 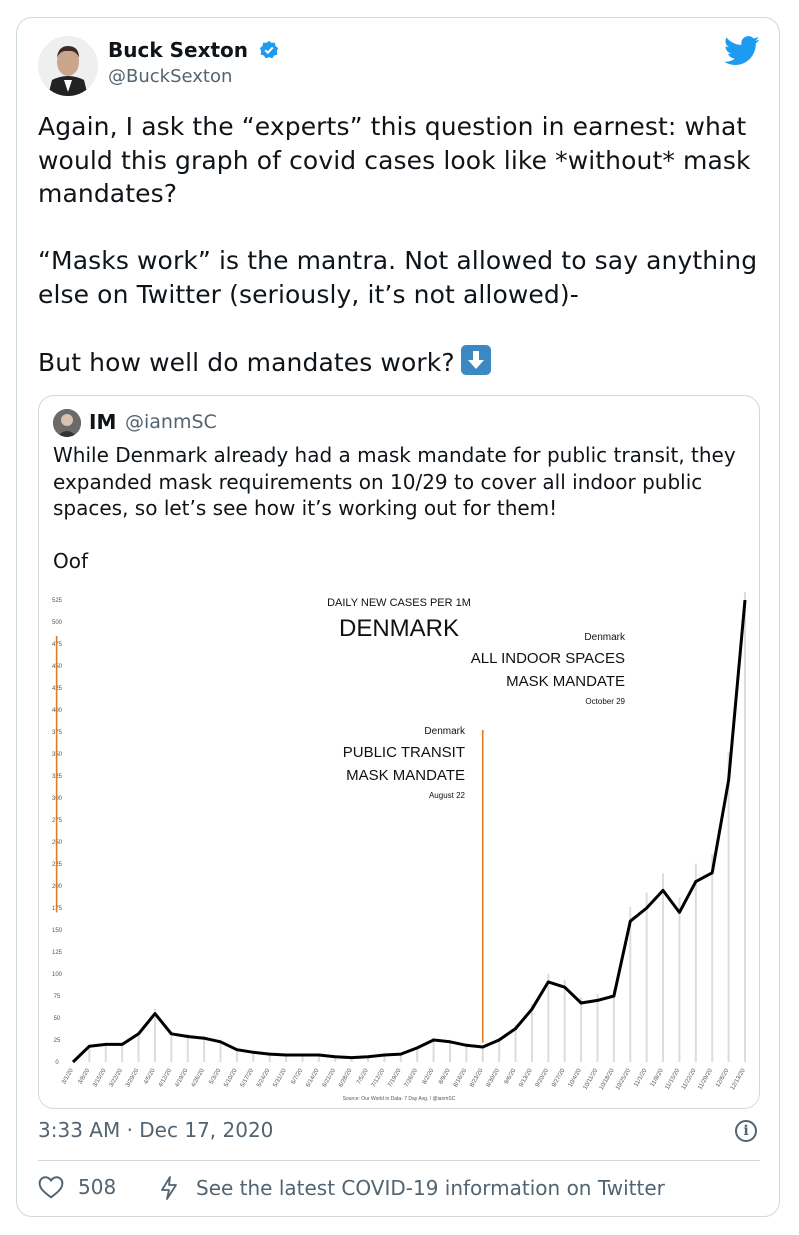 I want to click on author-name: Buck Sexton, so click(x=193, y=50).